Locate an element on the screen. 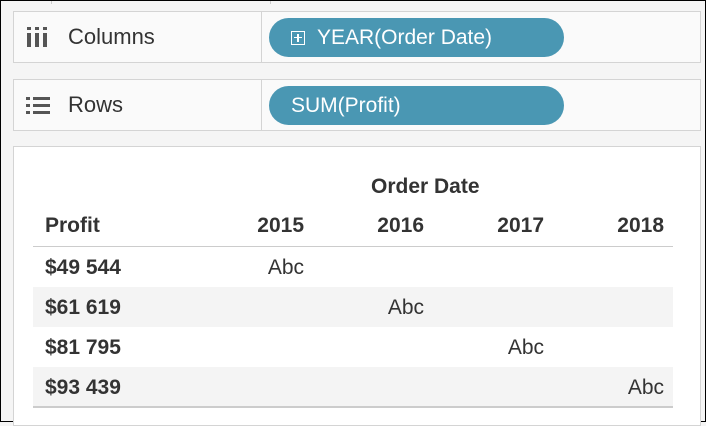 The width and height of the screenshot is (706, 426). columns-label: Columns is located at coordinates (111, 36).